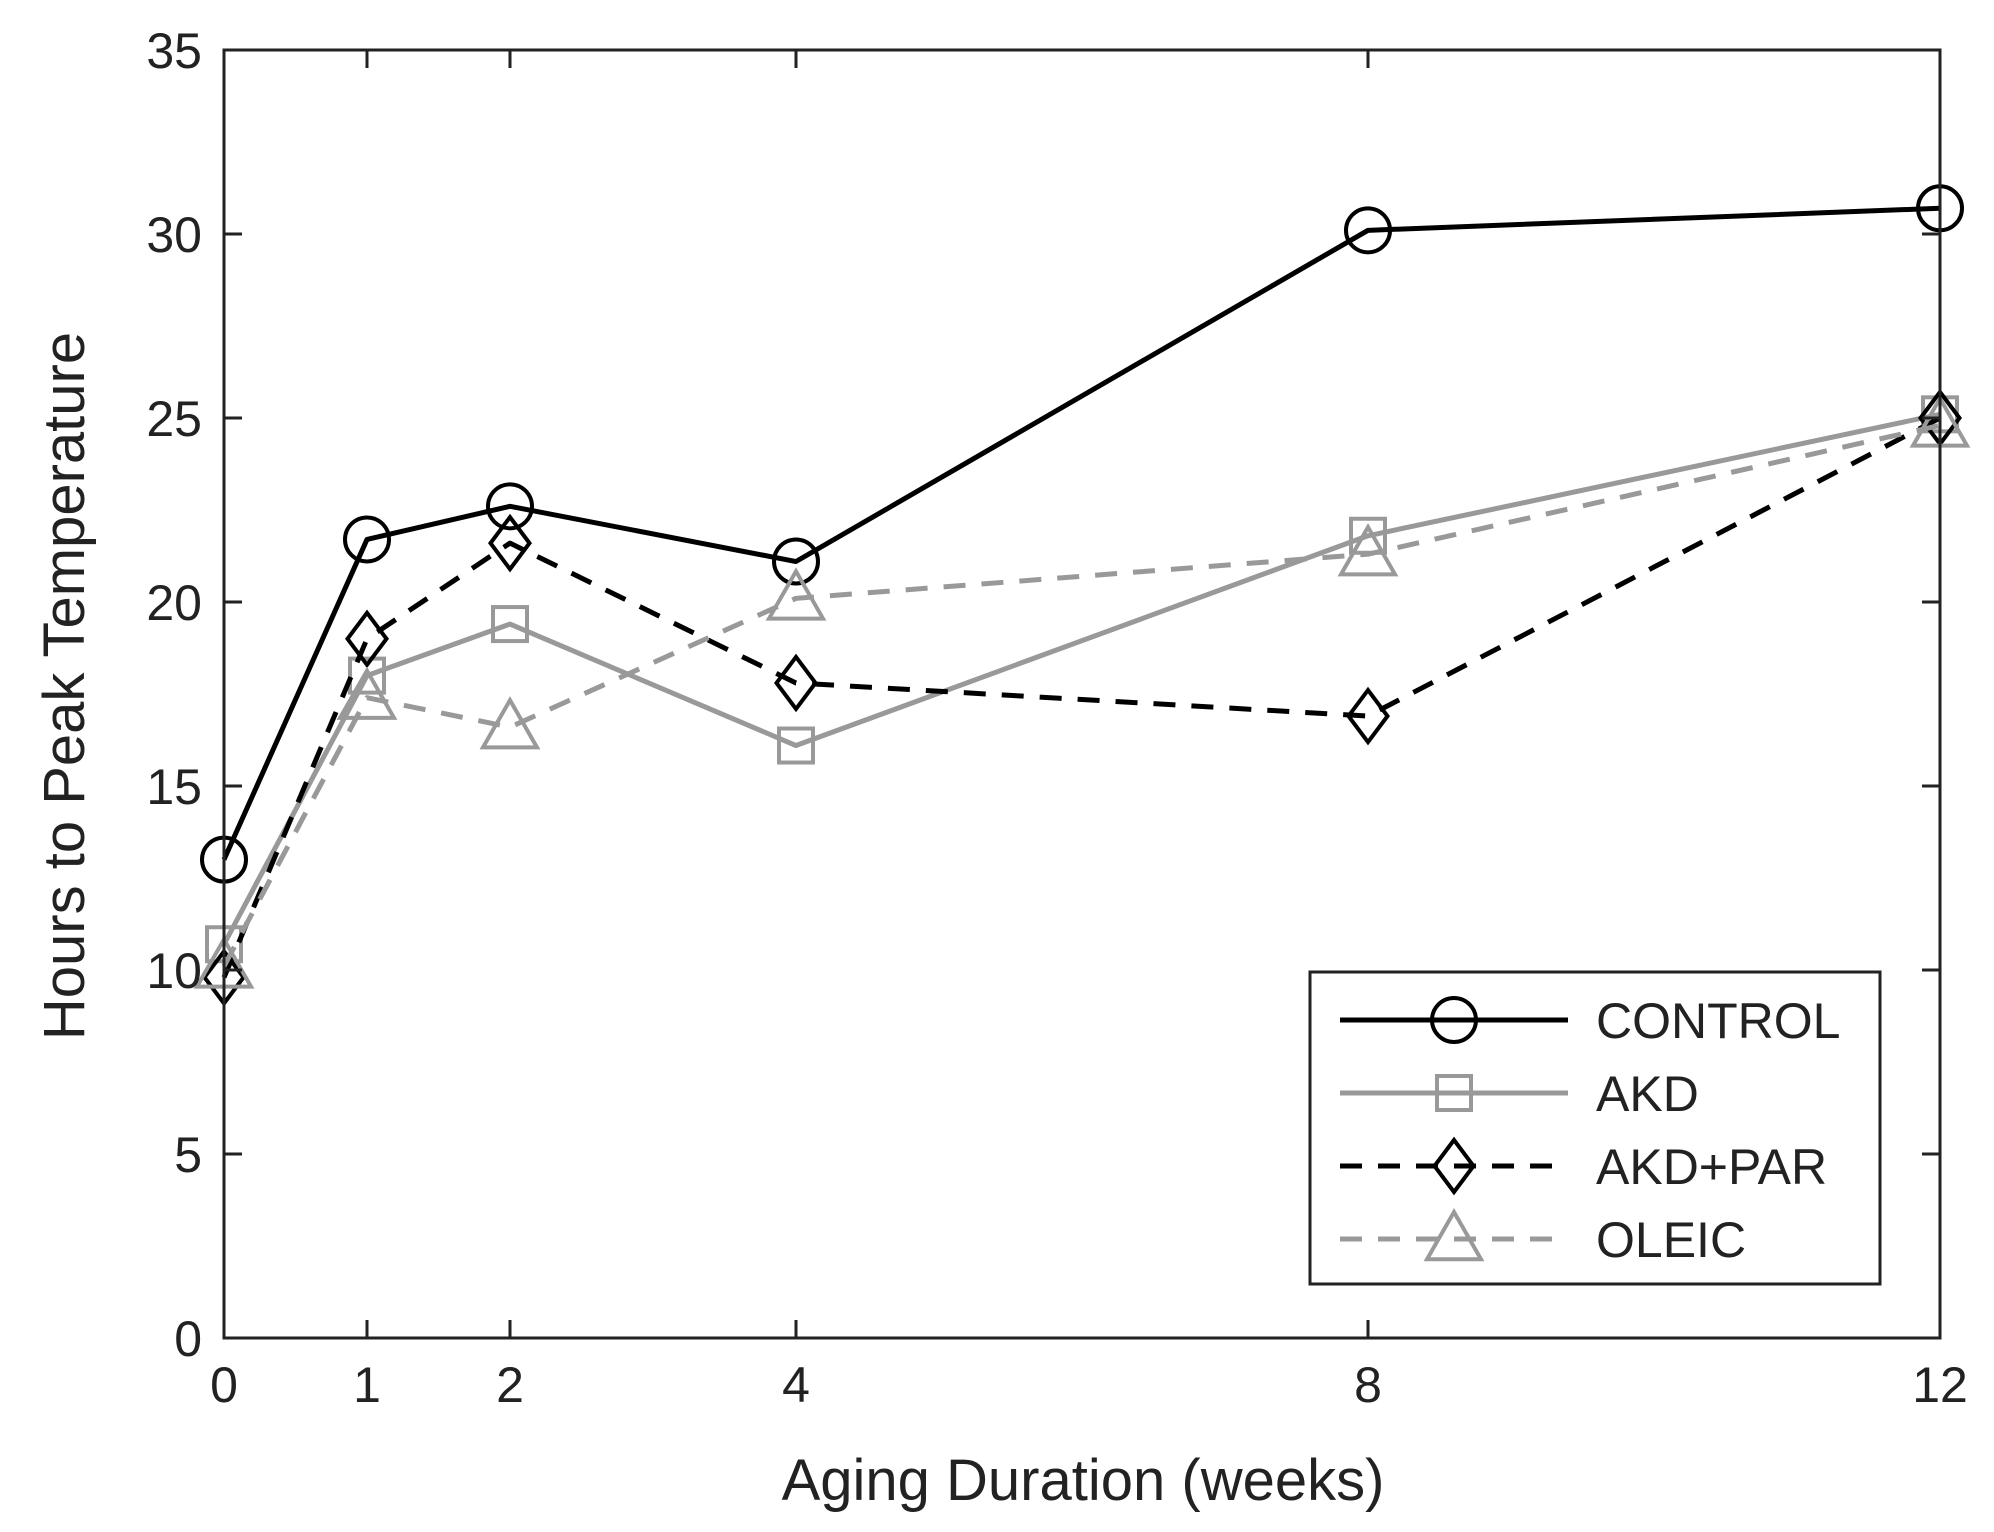  I want to click on legend: CONTROL AKD AKD+PAR OLEIC, so click(1595, 1128).